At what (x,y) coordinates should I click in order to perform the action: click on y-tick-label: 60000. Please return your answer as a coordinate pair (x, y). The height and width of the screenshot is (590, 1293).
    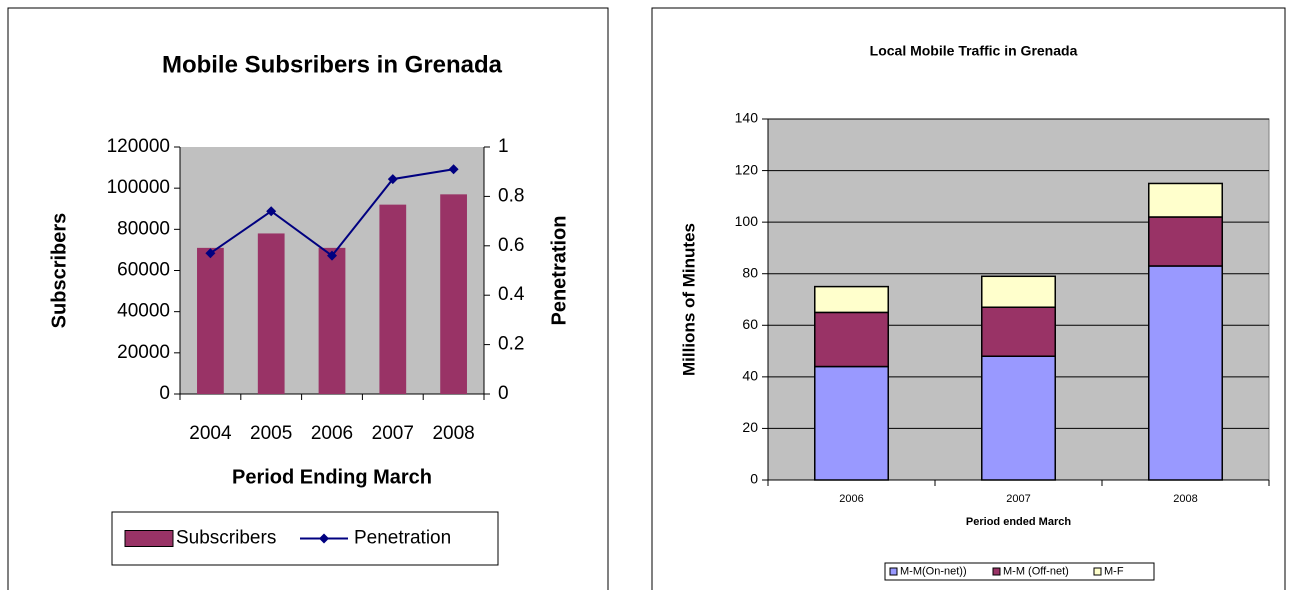
    Looking at the image, I should click on (143, 270).